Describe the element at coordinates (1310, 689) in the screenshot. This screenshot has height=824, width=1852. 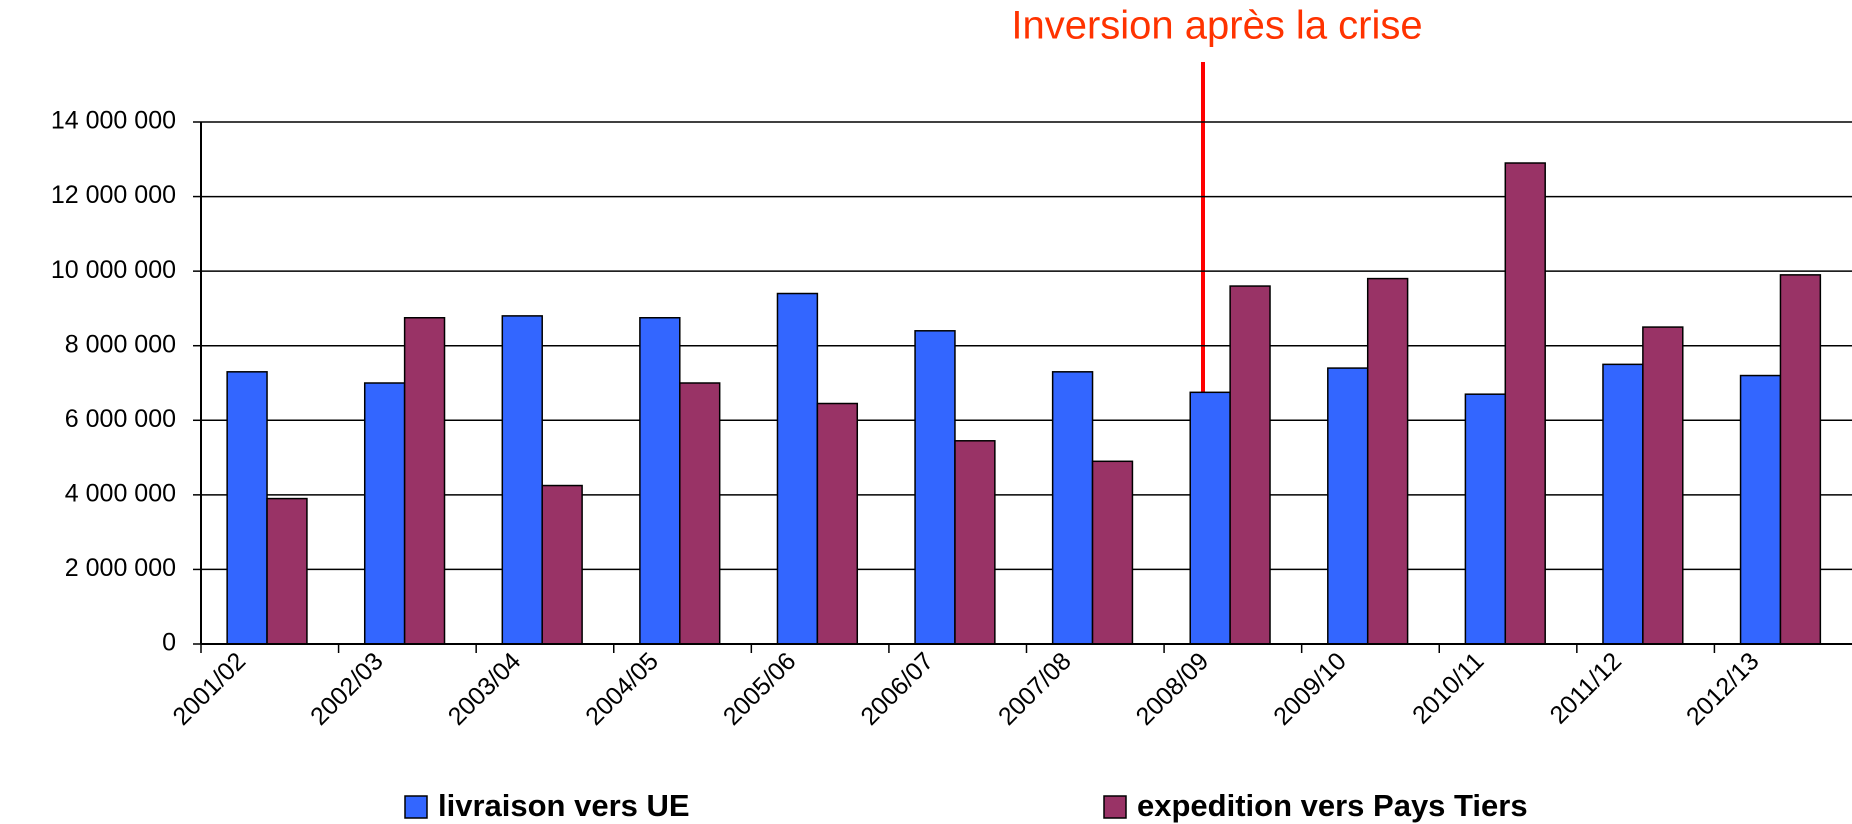
I see `x-tick-label: 2009/10` at that location.